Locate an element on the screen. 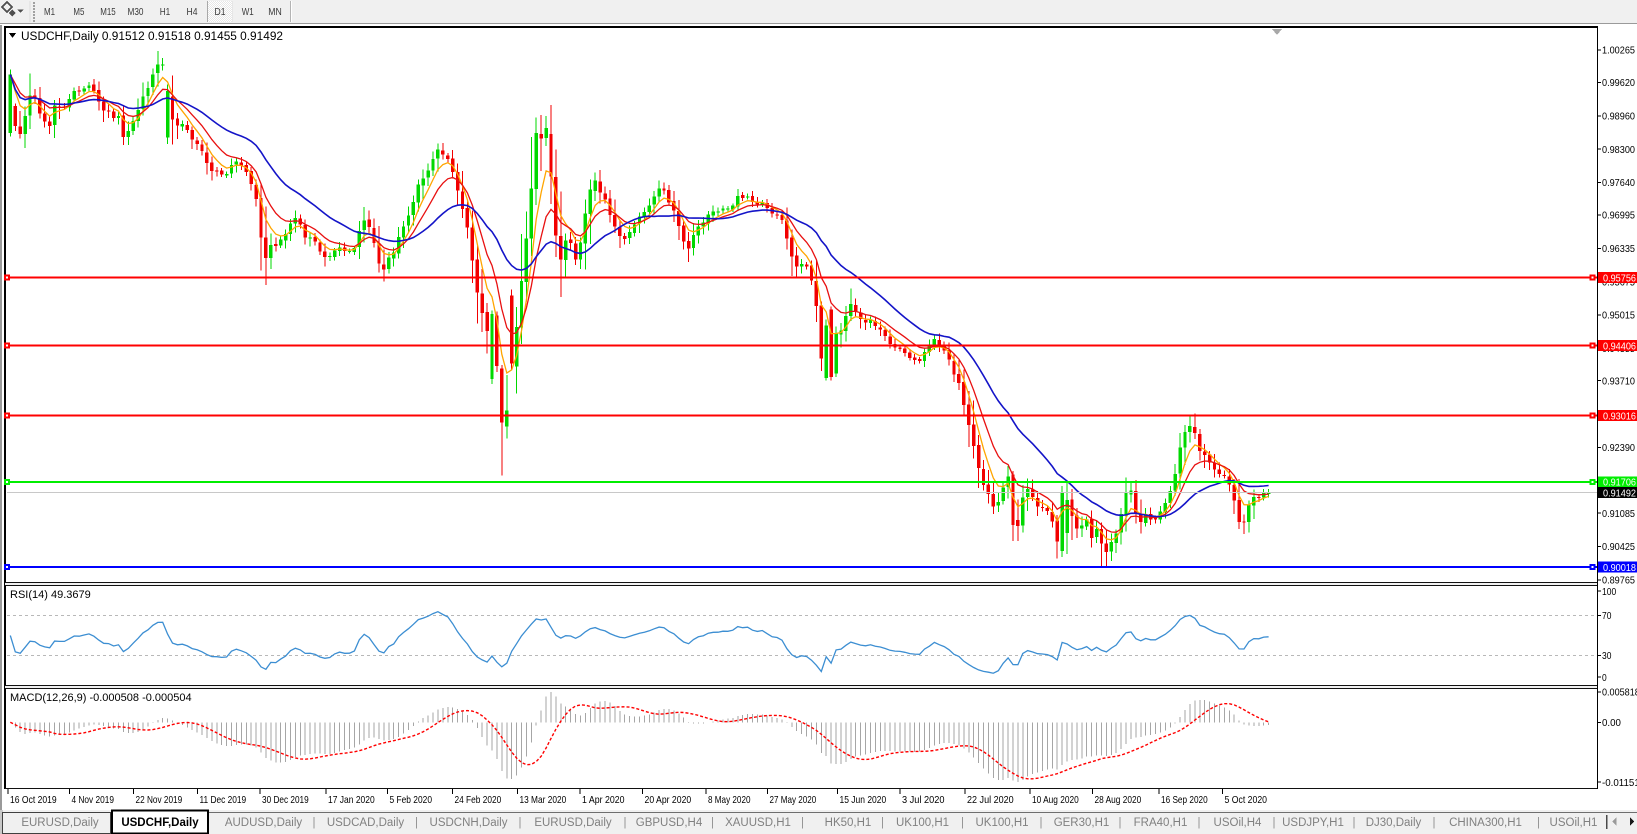 This screenshot has height=834, width=1637. svg-text: M30 is located at coordinates (136, 12).